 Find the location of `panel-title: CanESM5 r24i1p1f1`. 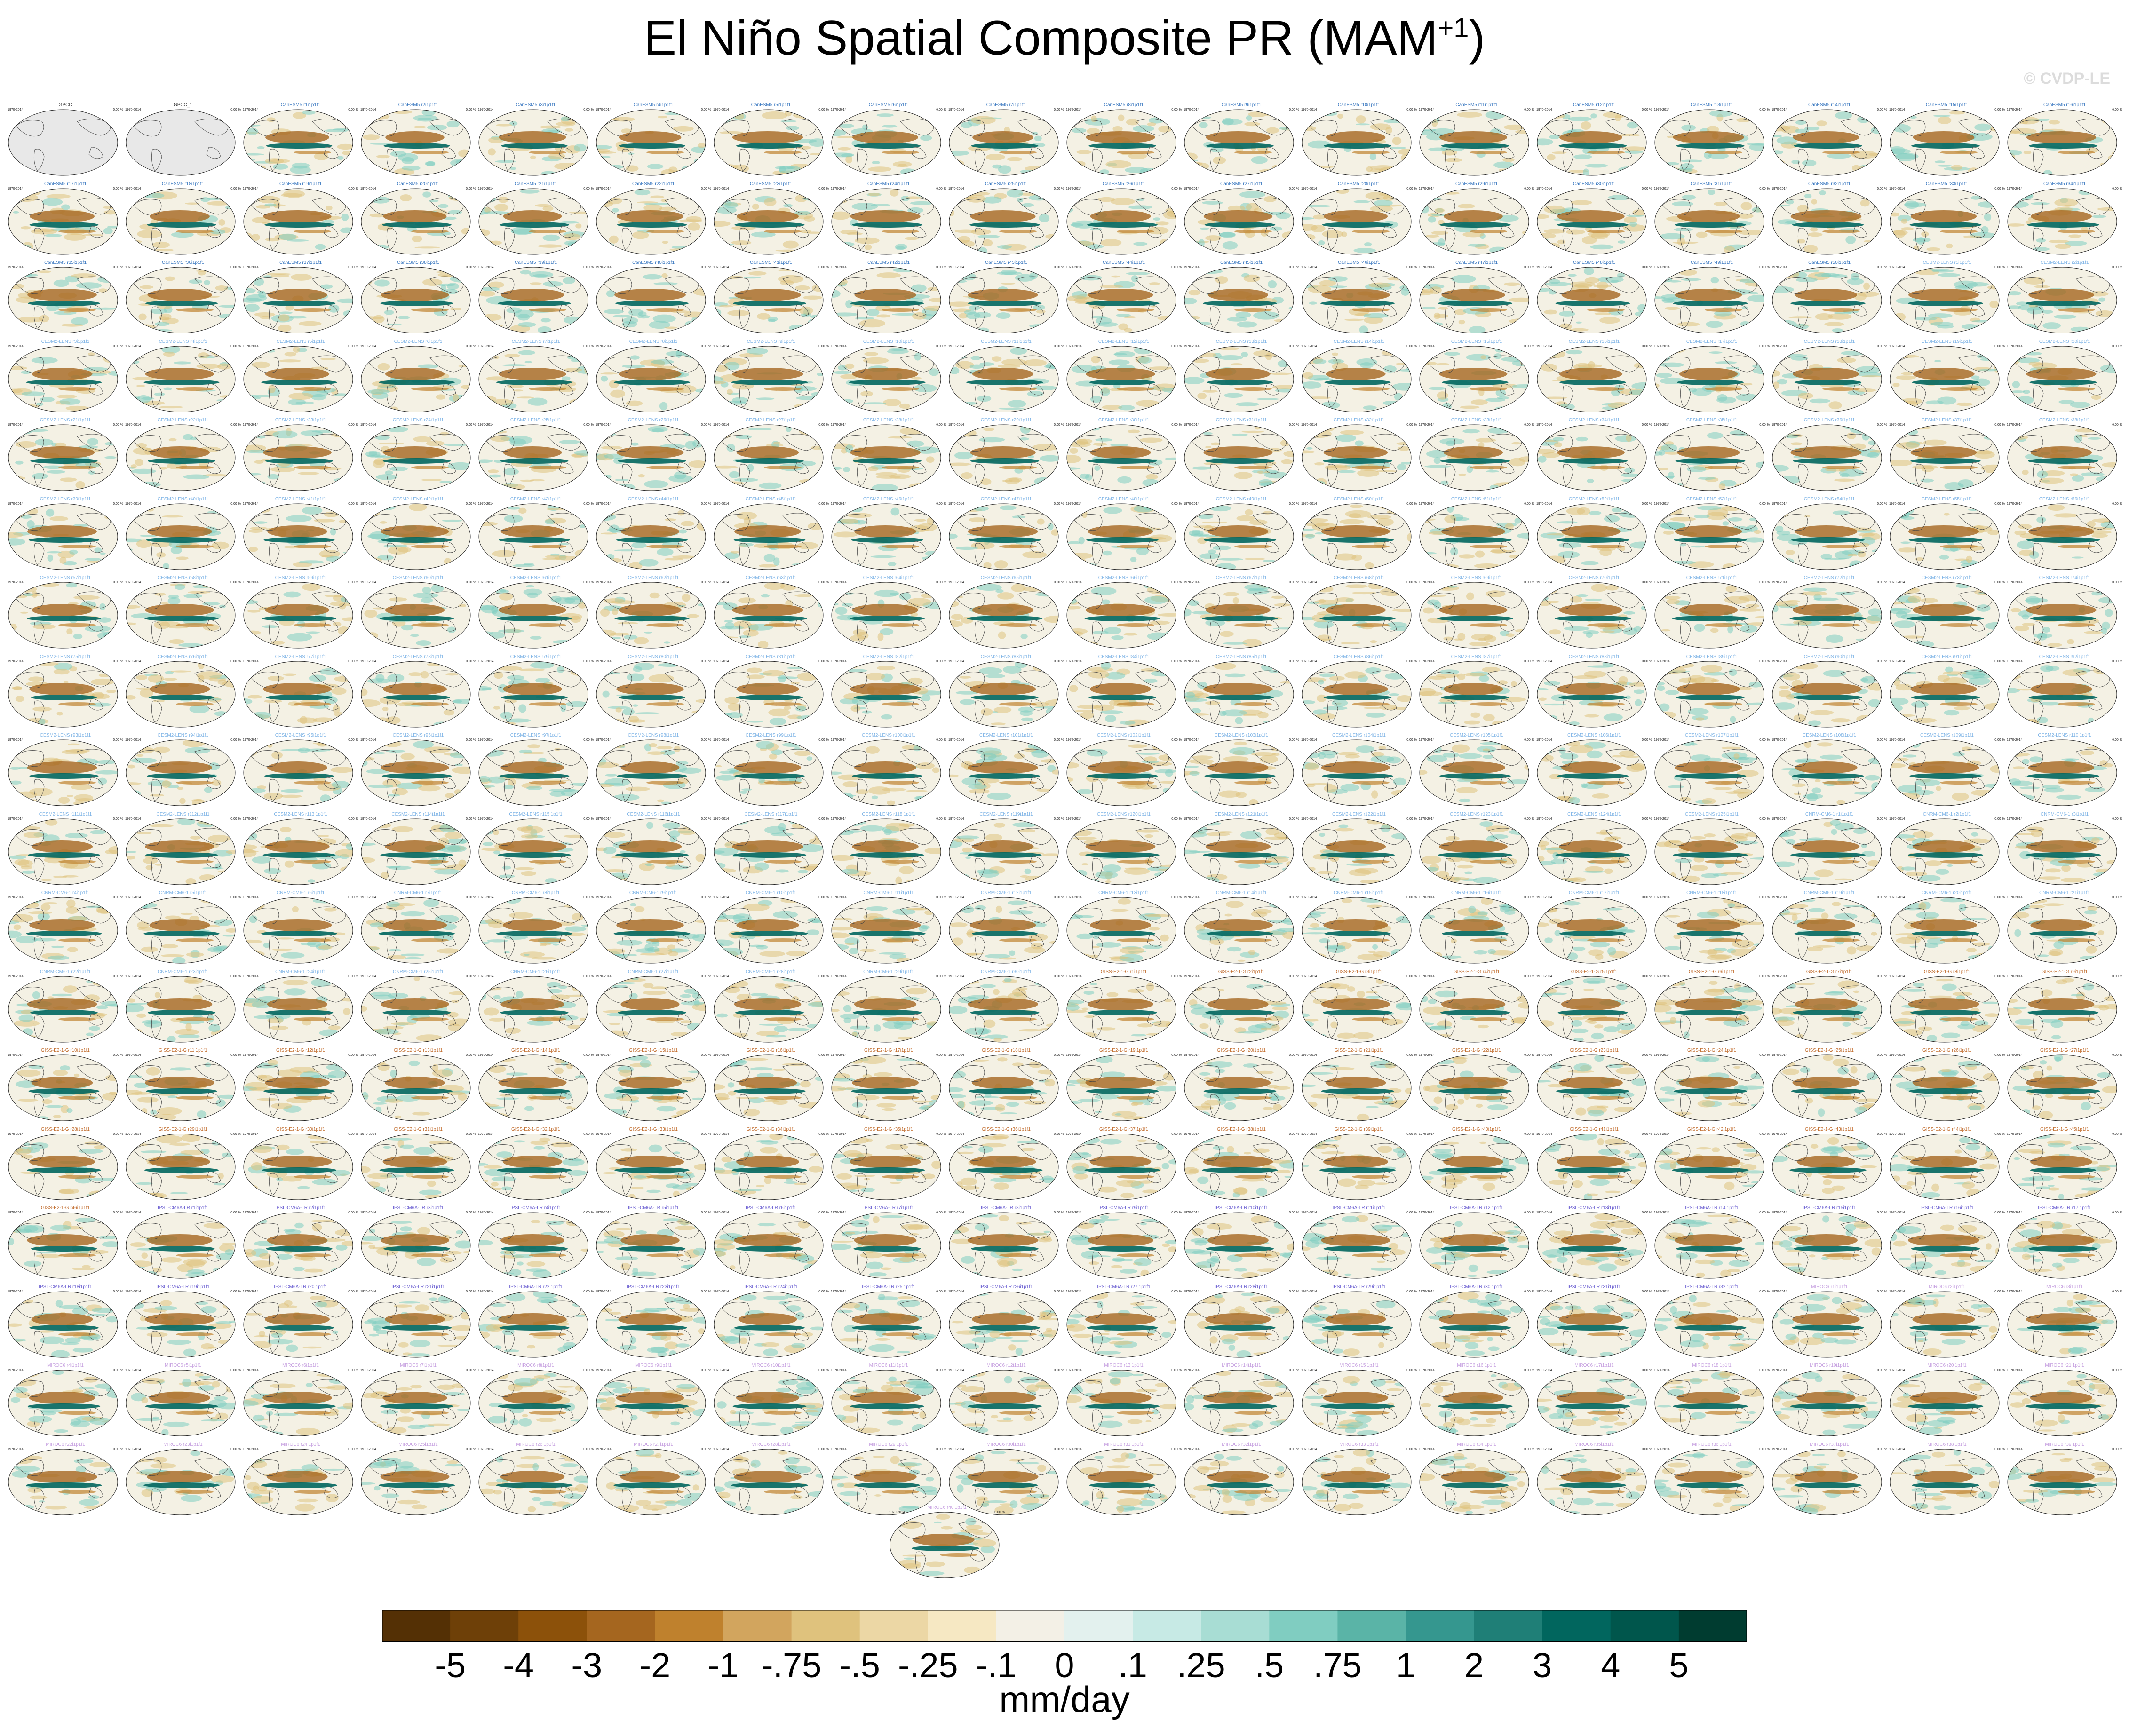

panel-title: CanESM5 r24i1p1f1 is located at coordinates (888, 184).